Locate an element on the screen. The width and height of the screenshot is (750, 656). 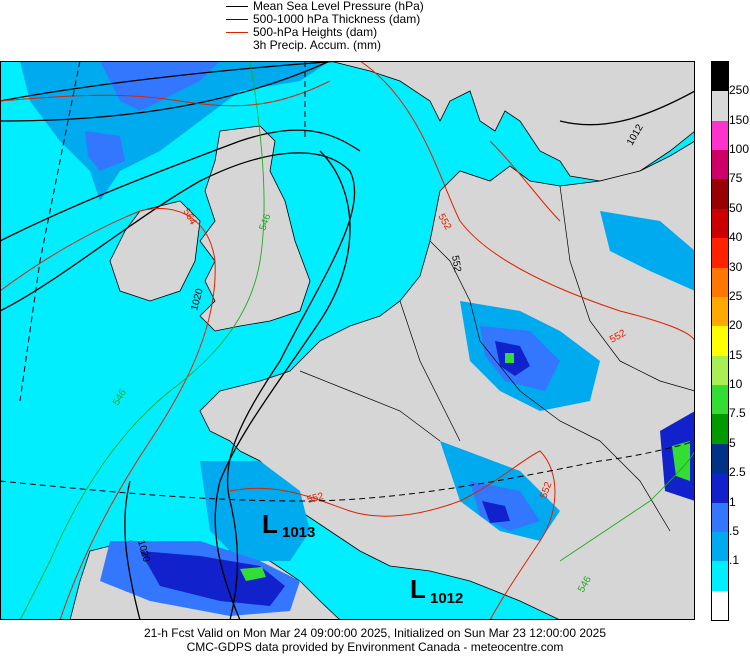
low-pressure-value: 1012 is located at coordinates (446, 598).